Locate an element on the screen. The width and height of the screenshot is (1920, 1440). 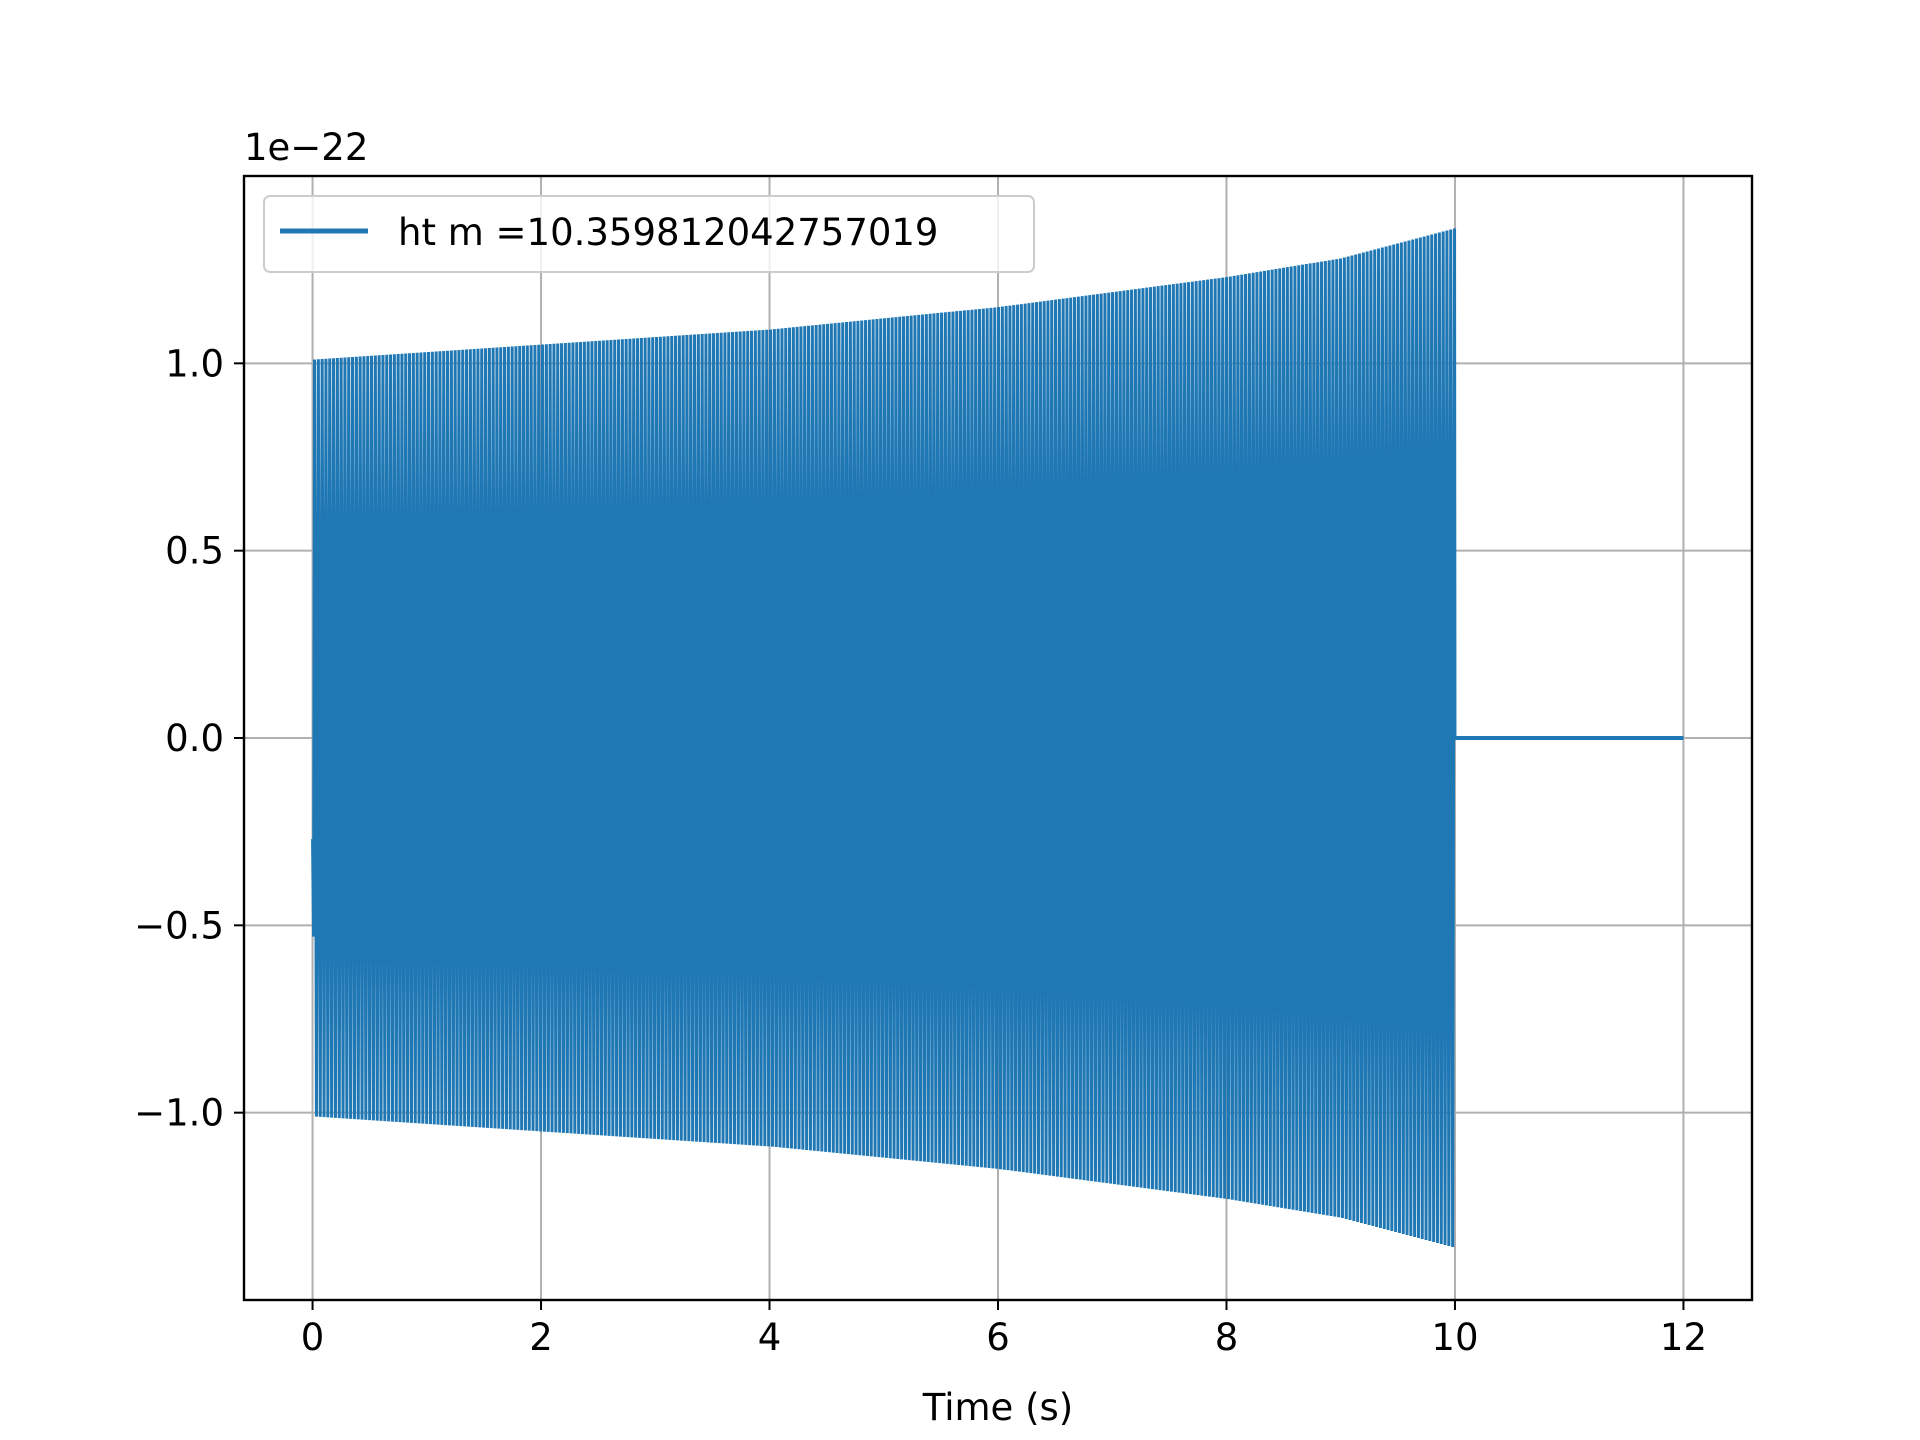
x-tick-label: 12 is located at coordinates (1683, 1337).